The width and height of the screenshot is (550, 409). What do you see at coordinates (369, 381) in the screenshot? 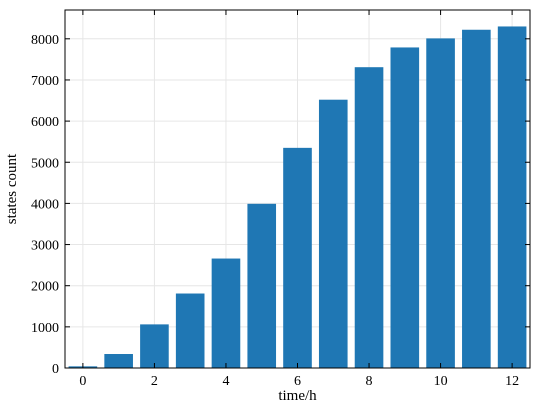
I see `x-tick-label: 8` at bounding box center [369, 381].